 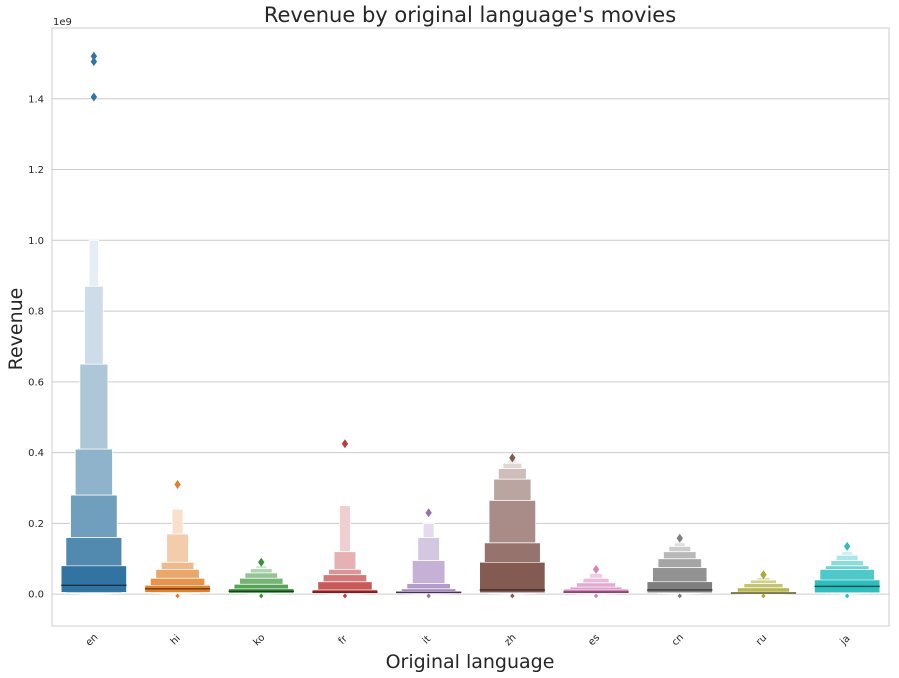 What do you see at coordinates (345, 519) in the screenshot?
I see `boxen-fr` at bounding box center [345, 519].